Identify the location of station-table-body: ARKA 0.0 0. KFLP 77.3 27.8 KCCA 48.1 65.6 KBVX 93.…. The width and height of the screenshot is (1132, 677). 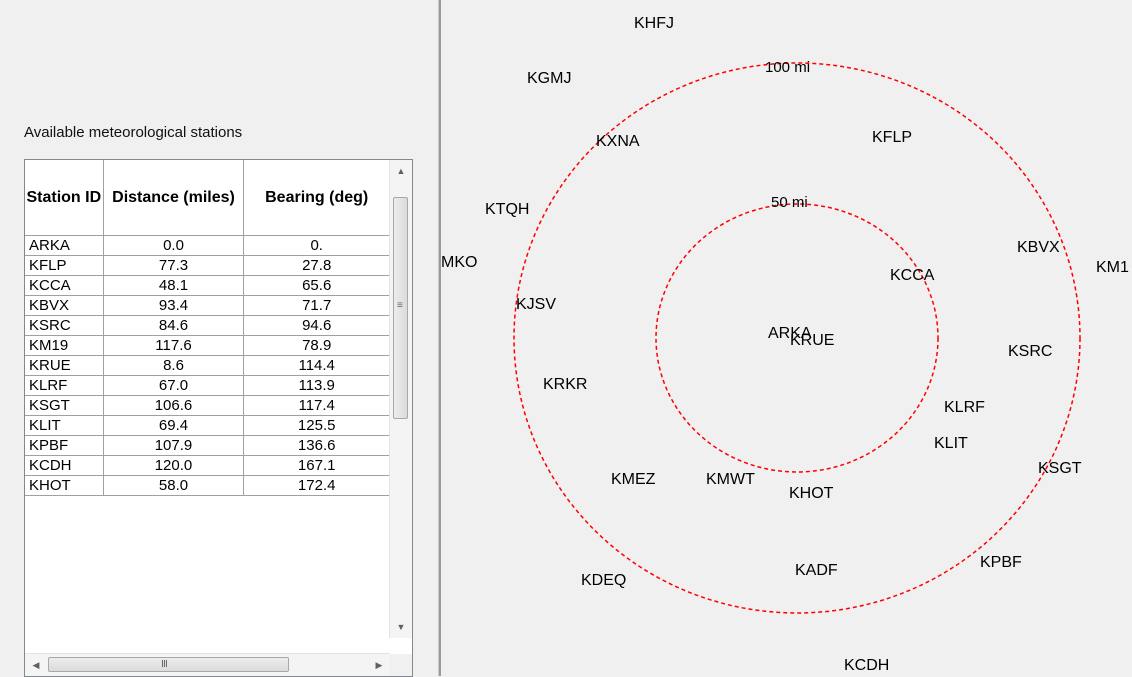
(207, 365).